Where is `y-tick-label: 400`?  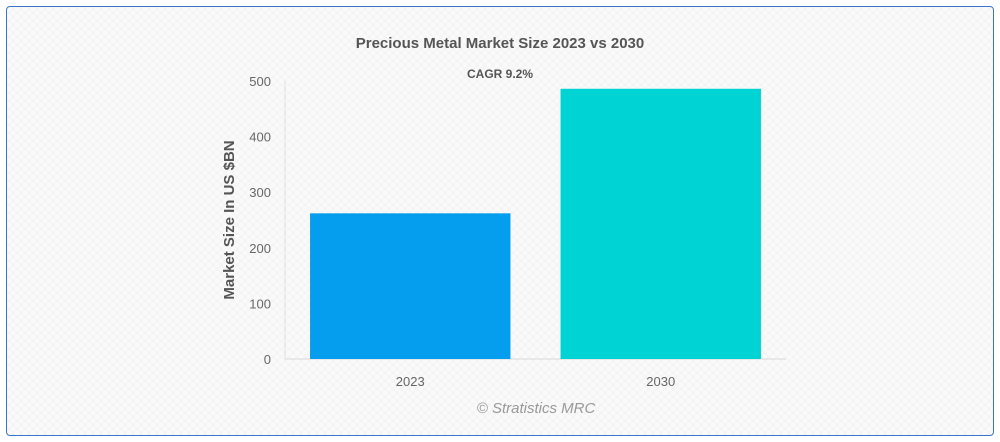 y-tick-label: 400 is located at coordinates (260, 137).